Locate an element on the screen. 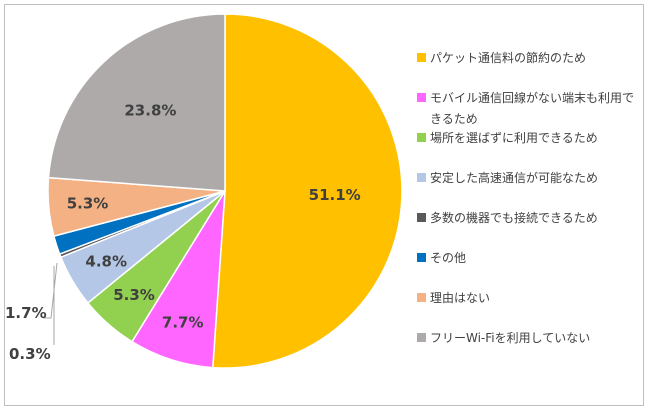 This screenshot has width=650, height=412. pie-slice is located at coordinates (136, 102).